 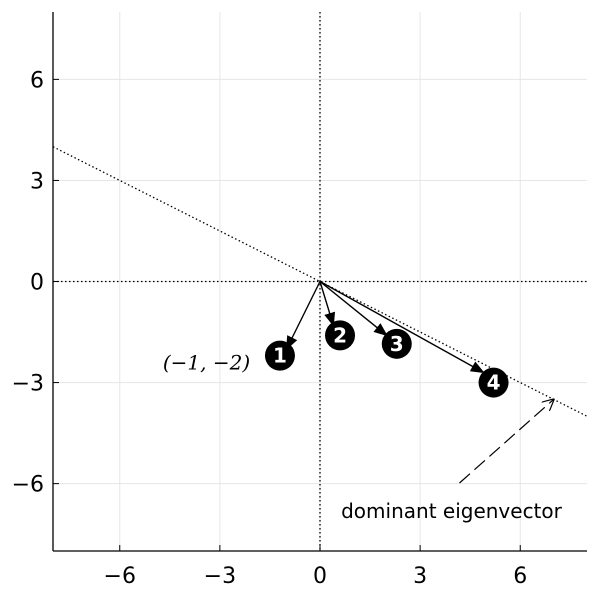 I want to click on vector-badge-label-1: 1, so click(x=280, y=356).